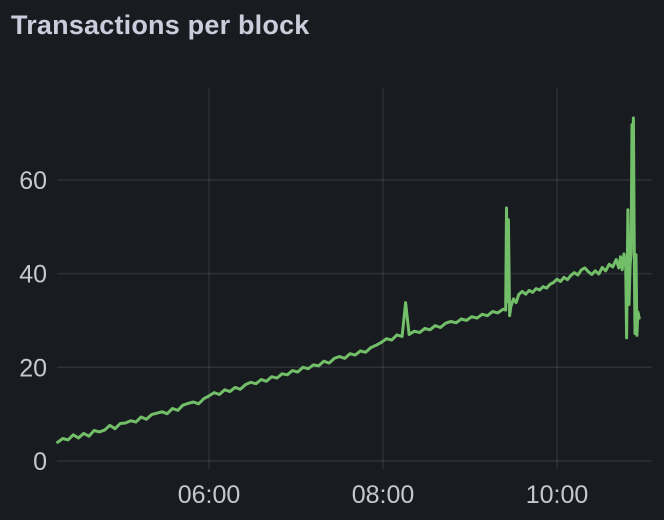 This screenshot has height=520, width=664. What do you see at coordinates (557, 495) in the screenshot?
I see `x-axis-tick-label: 10:00` at bounding box center [557, 495].